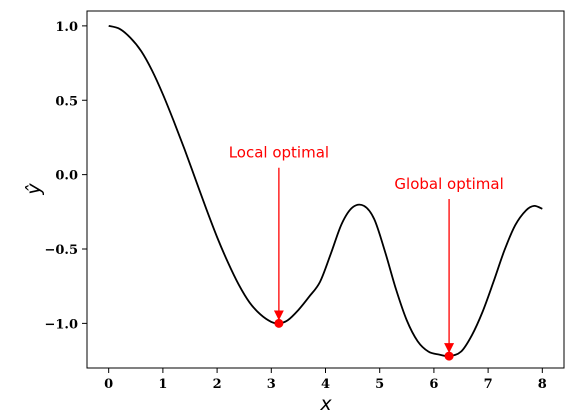 The width and height of the screenshot is (575, 420). What do you see at coordinates (325, 404) in the screenshot?
I see `x-axis-label: x` at bounding box center [325, 404].